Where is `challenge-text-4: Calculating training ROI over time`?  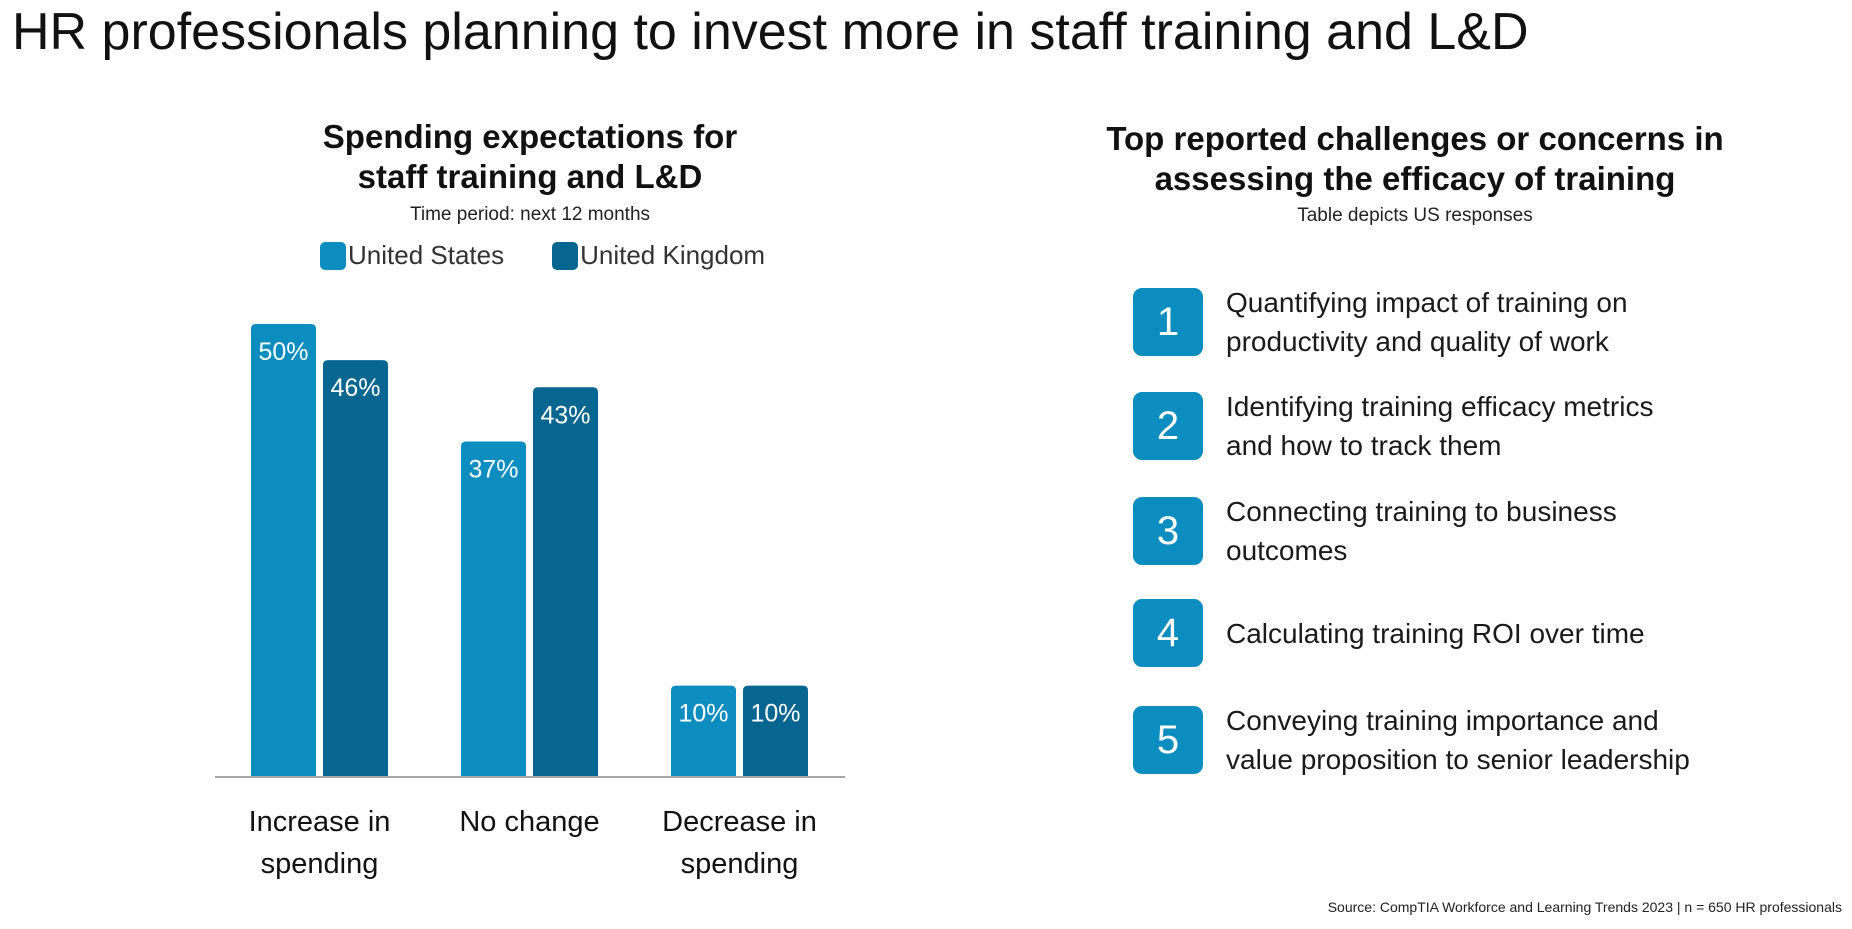
challenge-text-4: Calculating training ROI over time is located at coordinates (1435, 633).